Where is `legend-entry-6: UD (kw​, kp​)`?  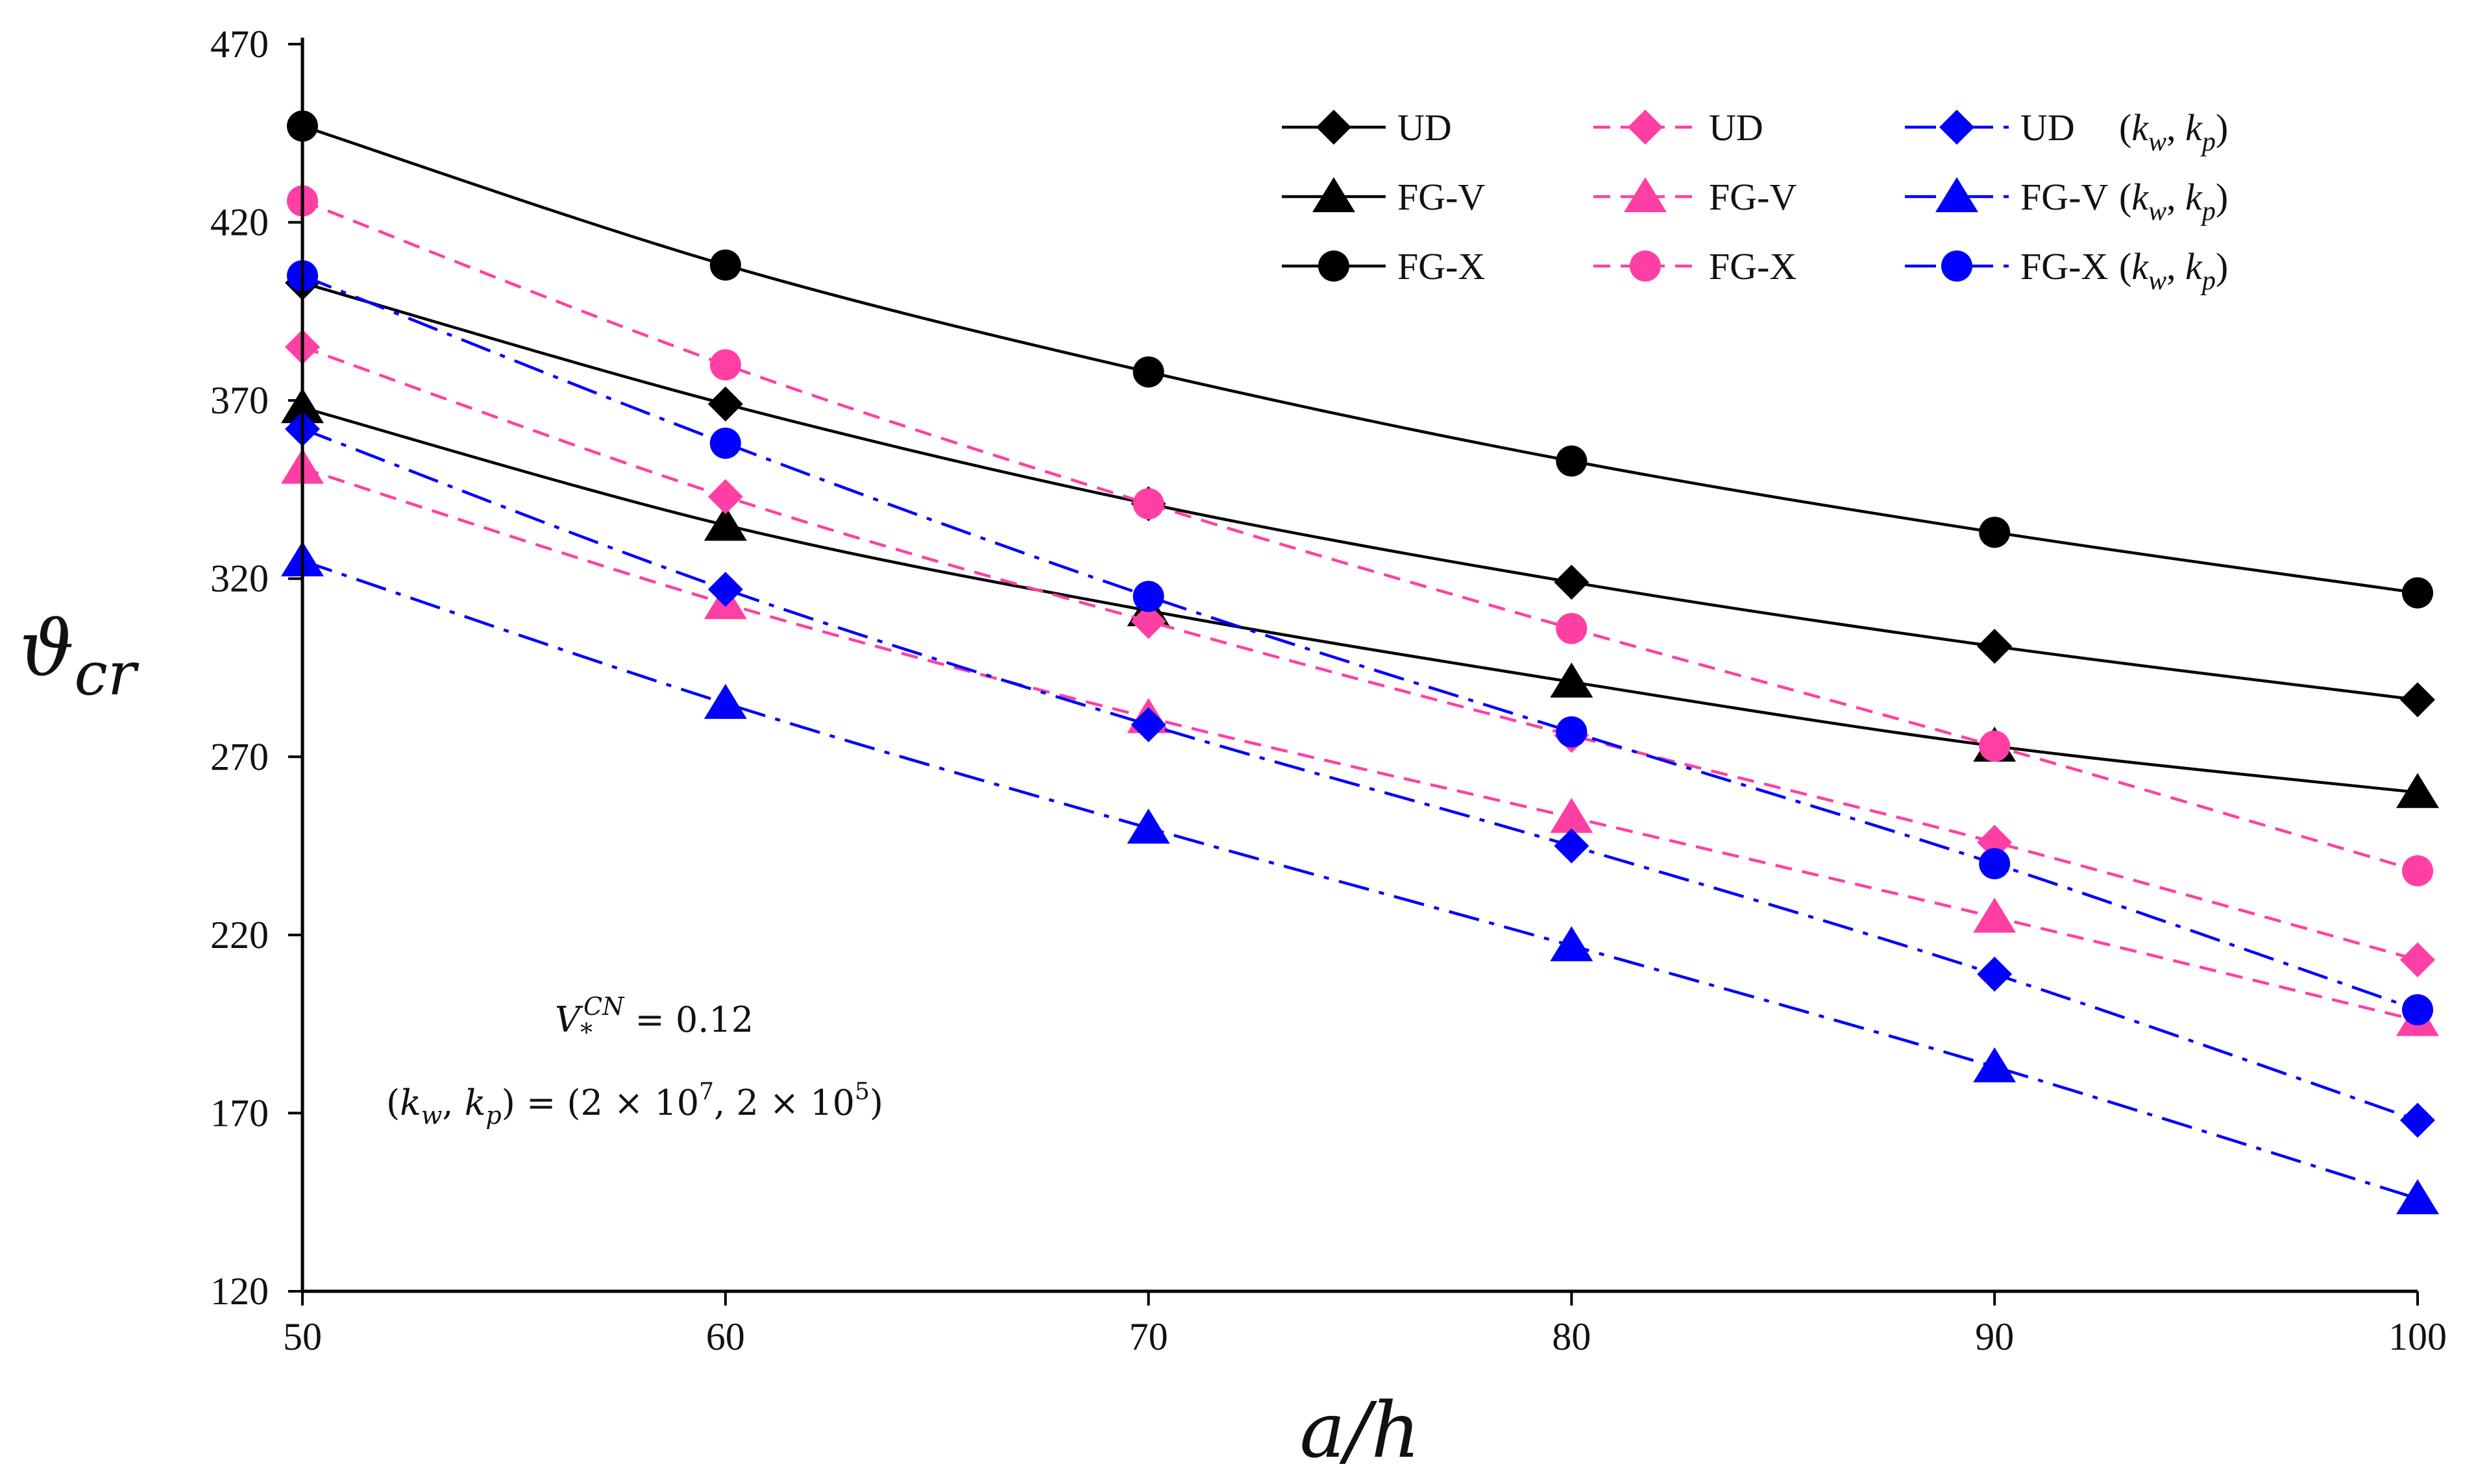
legend-entry-6: UD (kw​, kp​) is located at coordinates (2066, 131).